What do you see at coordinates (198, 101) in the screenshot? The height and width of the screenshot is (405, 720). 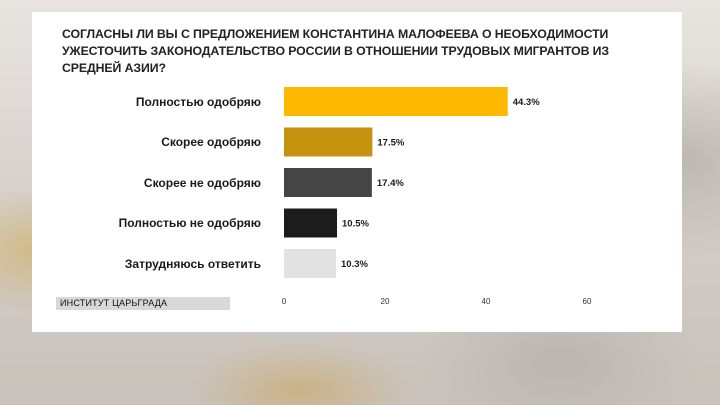 I see `category-label: Полностью одобряю` at bounding box center [198, 101].